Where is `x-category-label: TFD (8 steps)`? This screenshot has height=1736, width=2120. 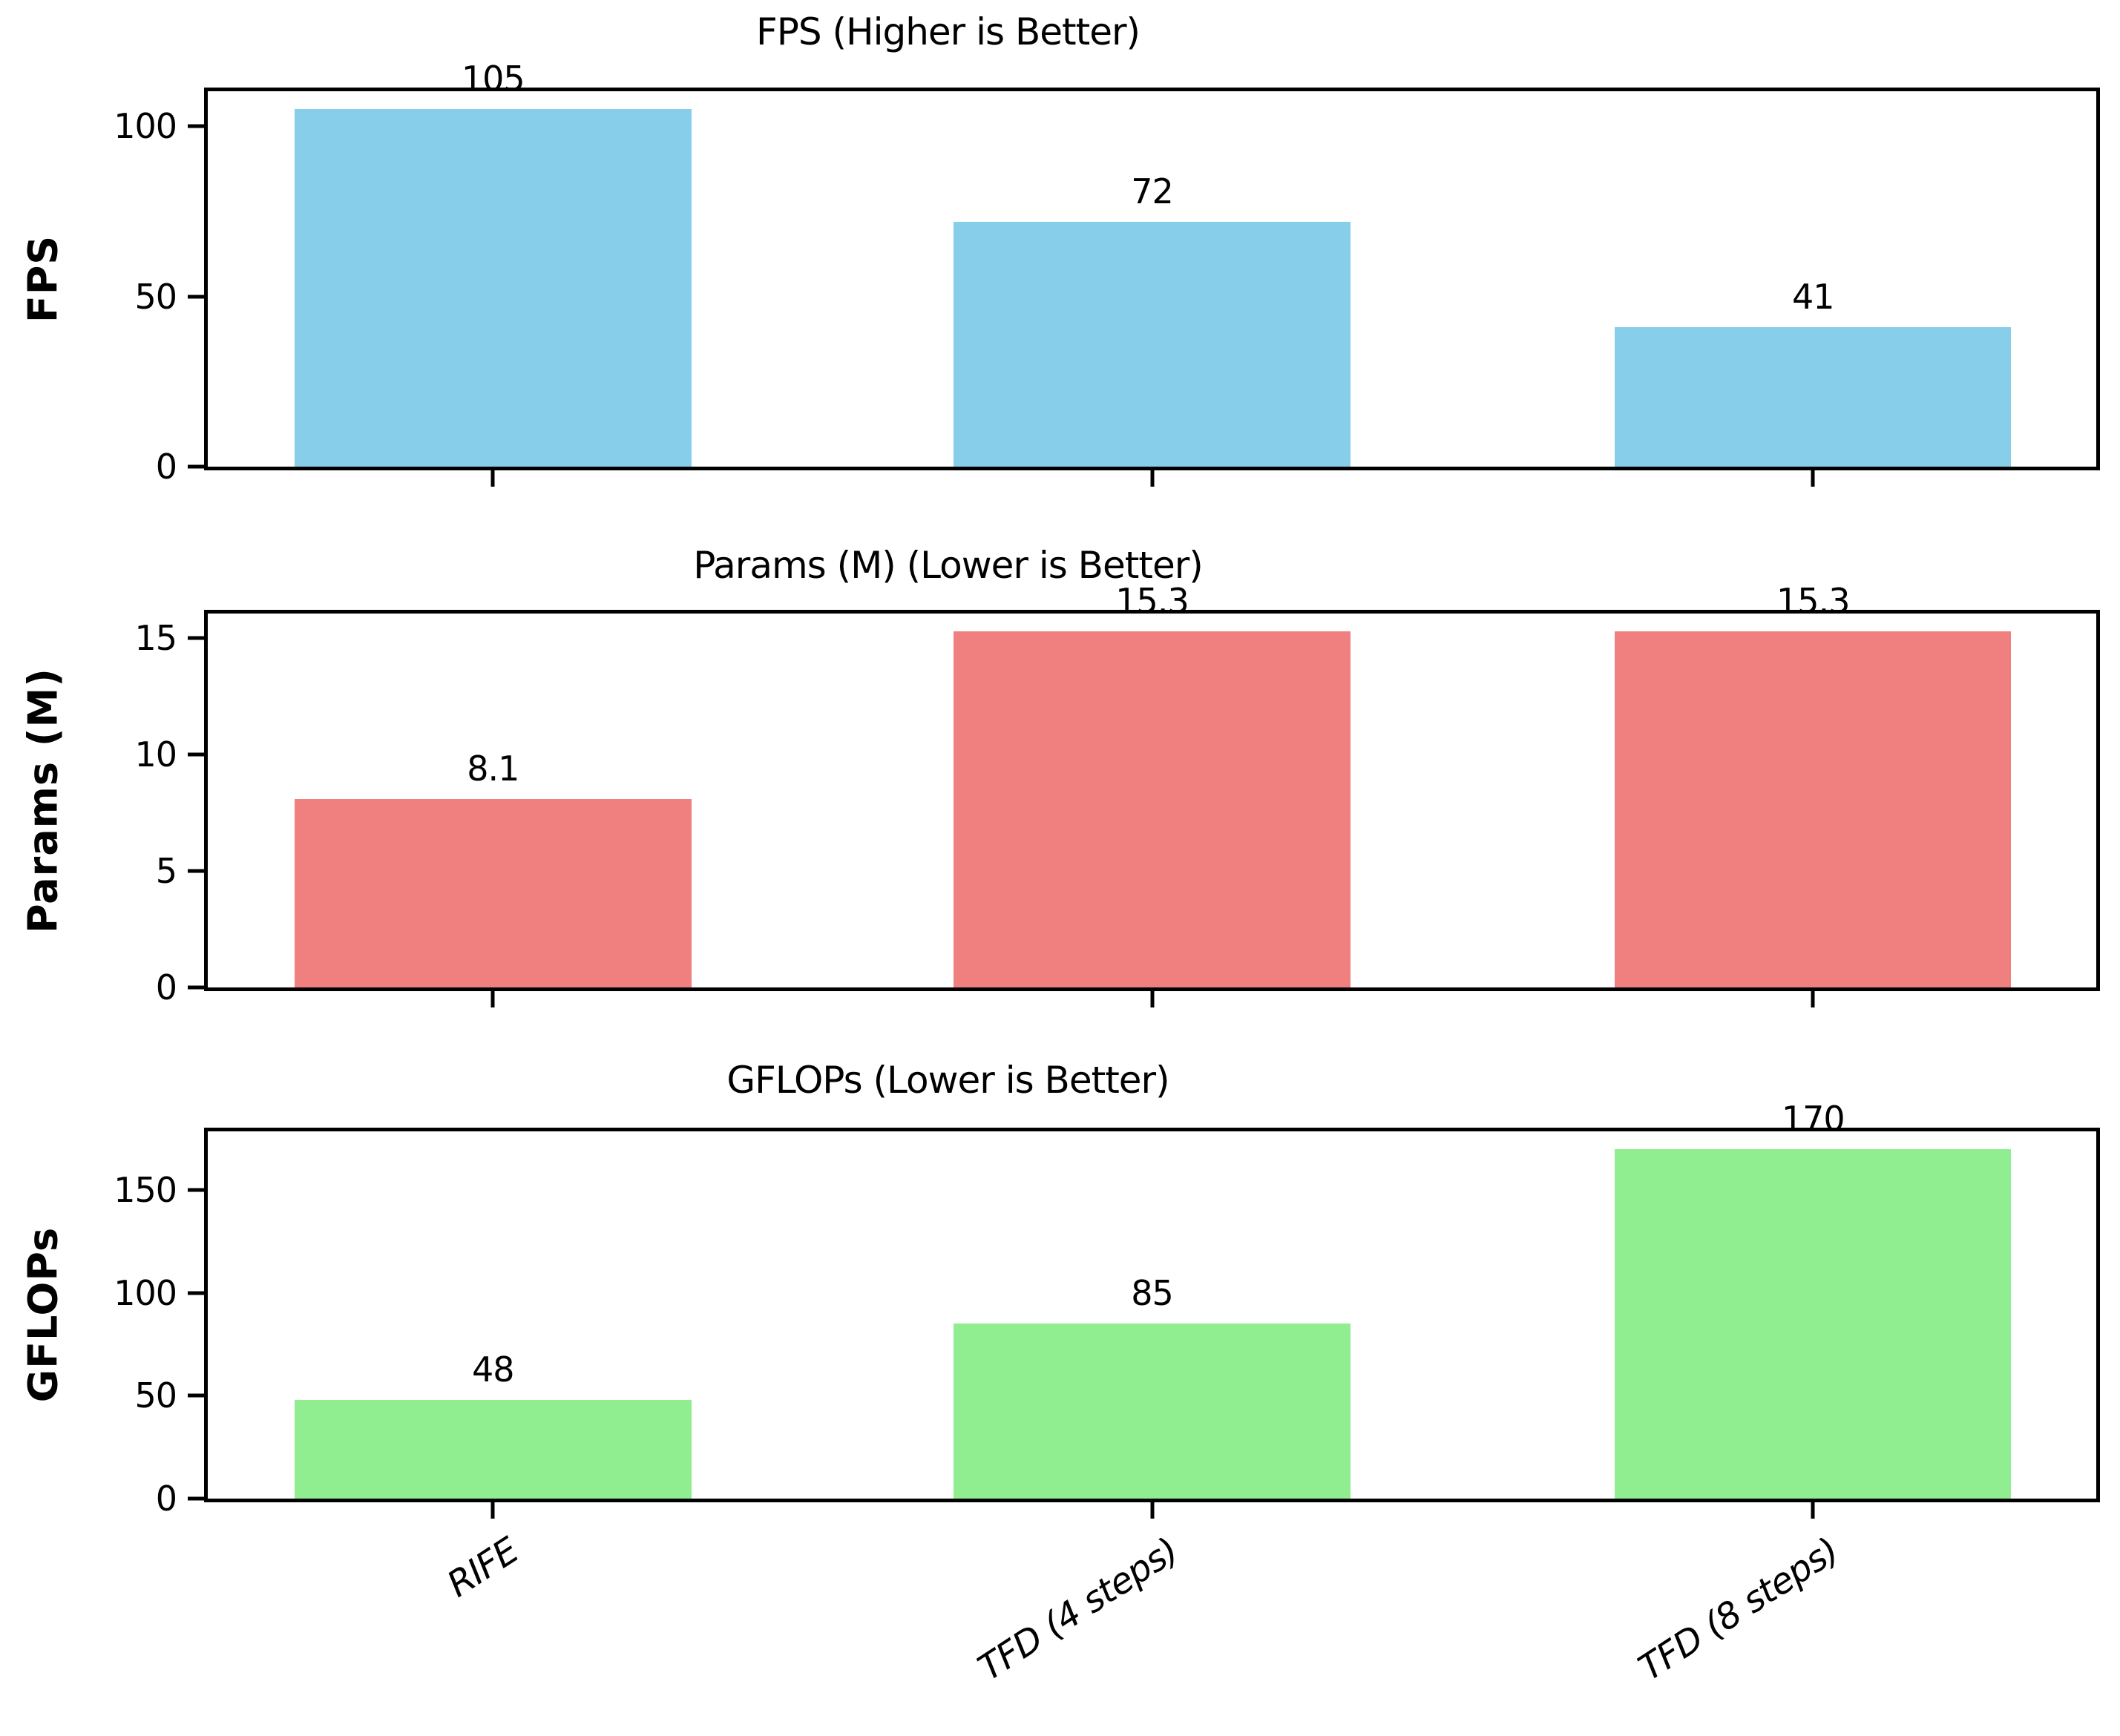
x-category-label: TFD (8 steps) is located at coordinates (1738, 1609).